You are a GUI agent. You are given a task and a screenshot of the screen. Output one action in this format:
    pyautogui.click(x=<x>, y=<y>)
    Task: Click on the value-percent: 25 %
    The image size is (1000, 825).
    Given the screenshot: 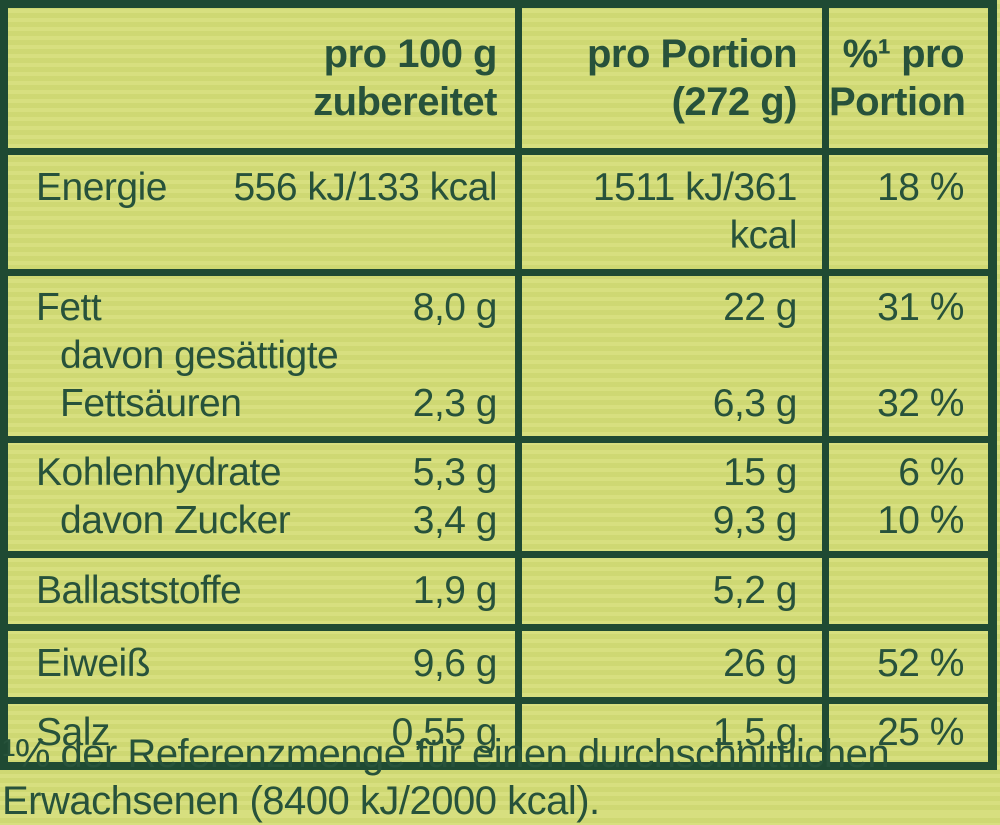 What is the action you would take?
    pyautogui.click(x=920, y=732)
    